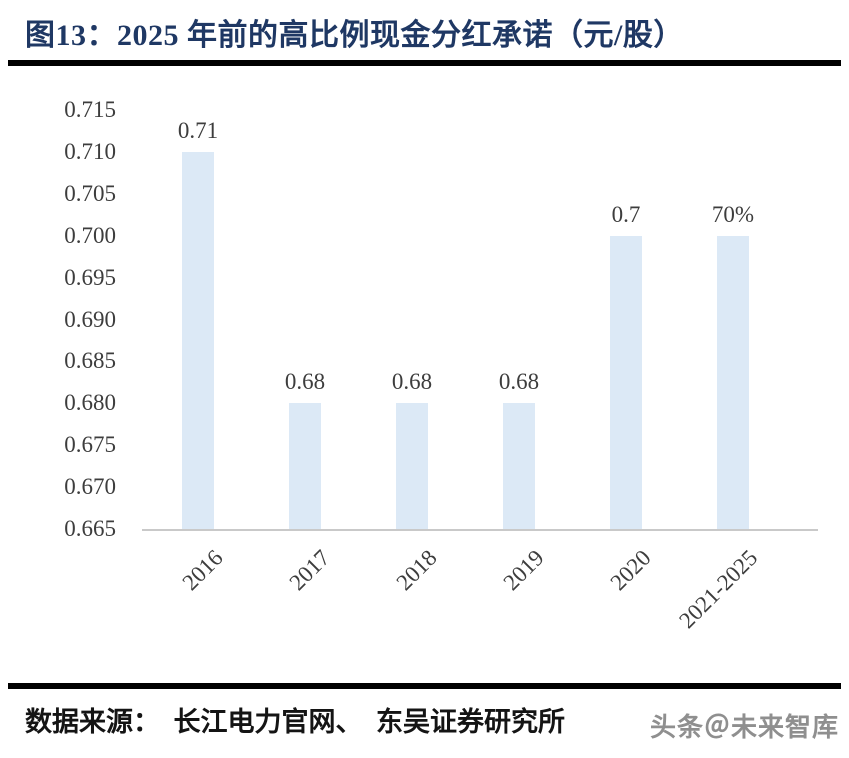  Describe the element at coordinates (733, 382) in the screenshot. I see `bar-2021-2025` at that location.